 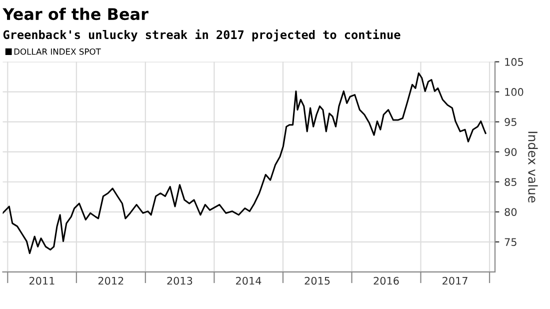 I want to click on x-tick-label: 2017, so click(x=455, y=280).